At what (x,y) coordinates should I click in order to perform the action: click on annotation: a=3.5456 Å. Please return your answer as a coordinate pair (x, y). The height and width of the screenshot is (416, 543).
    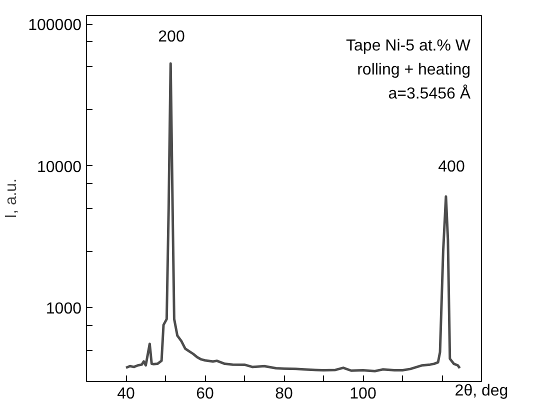
    Looking at the image, I should click on (429, 93).